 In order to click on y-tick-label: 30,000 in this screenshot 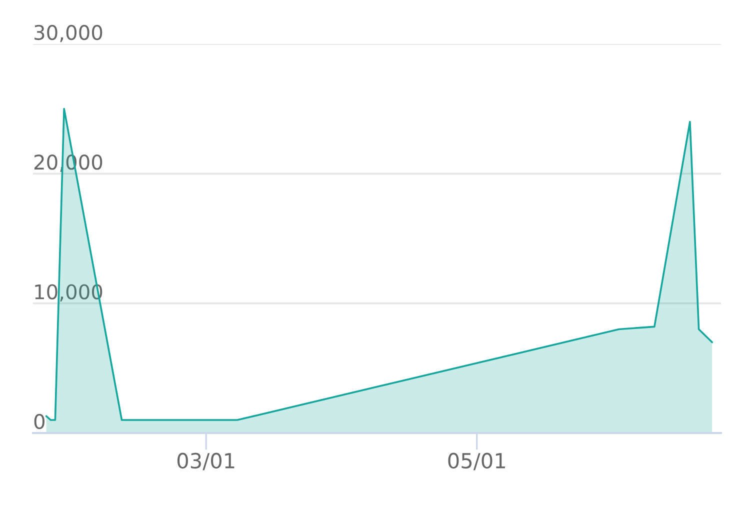, I will do `click(68, 33)`.